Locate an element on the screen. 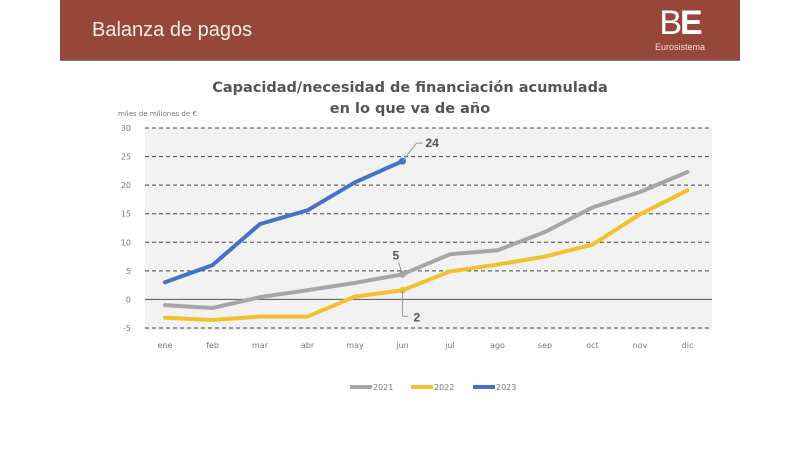  y-axis-unit-label: miles de millones de € is located at coordinates (157, 114).